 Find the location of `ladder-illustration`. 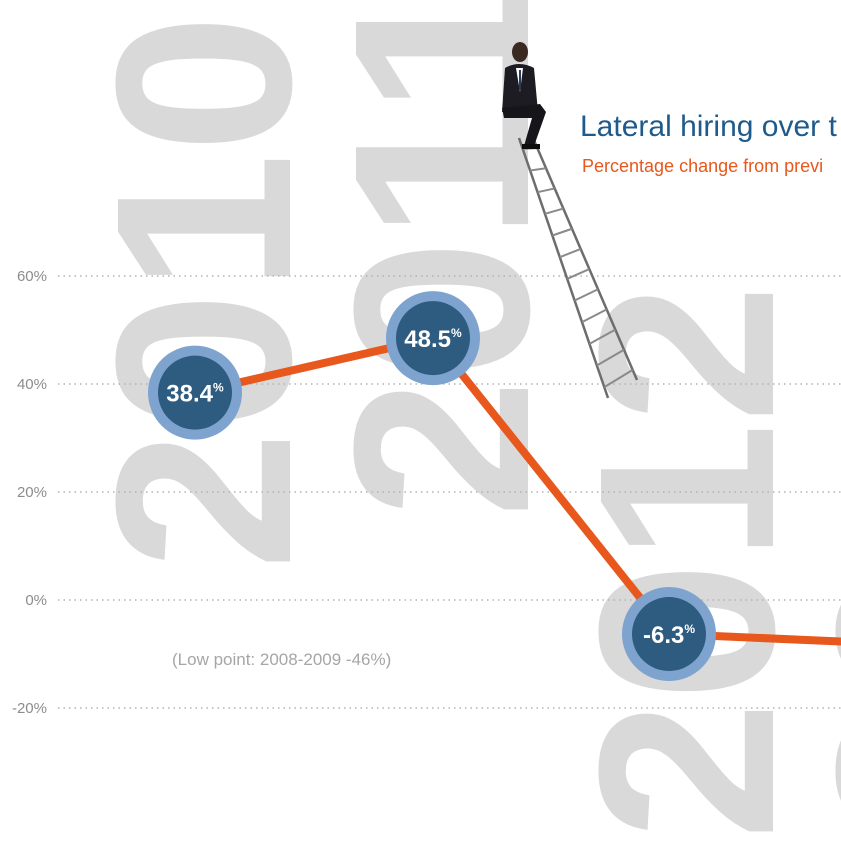

ladder-illustration is located at coordinates (578, 268).